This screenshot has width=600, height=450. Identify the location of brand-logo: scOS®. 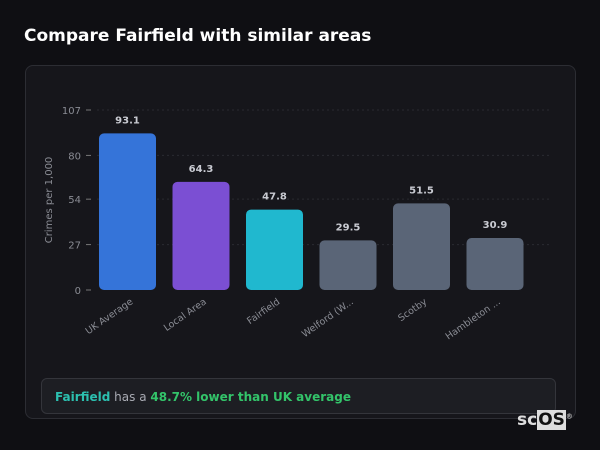
(545, 420).